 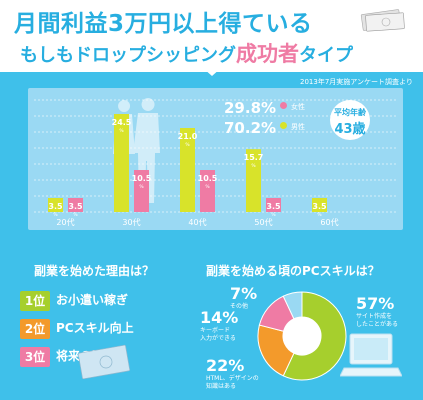 I want to click on average-age-badge: 平均年齢 43歳, so click(x=350, y=120).